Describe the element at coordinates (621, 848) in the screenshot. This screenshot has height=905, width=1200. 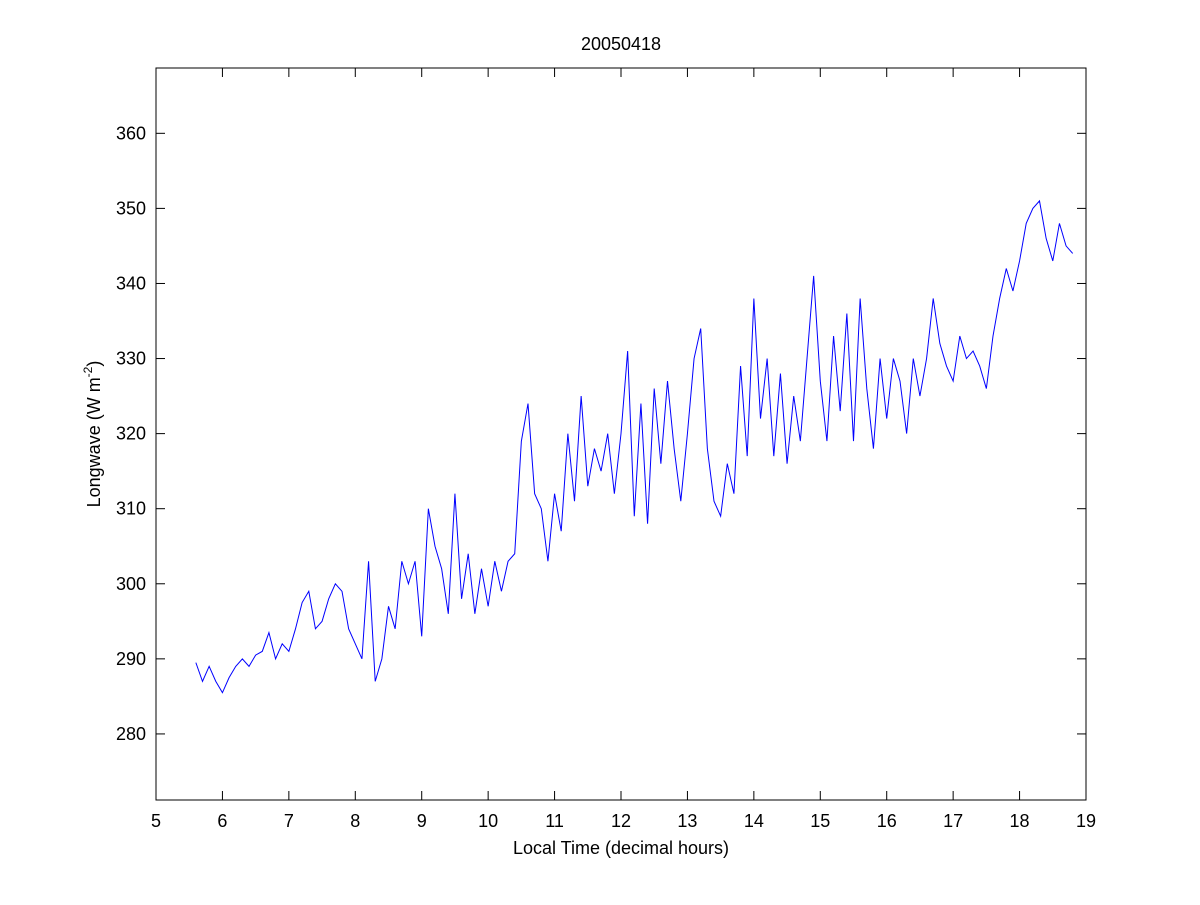
I see `x-axis-label: Local Time (decimal hours)` at that location.